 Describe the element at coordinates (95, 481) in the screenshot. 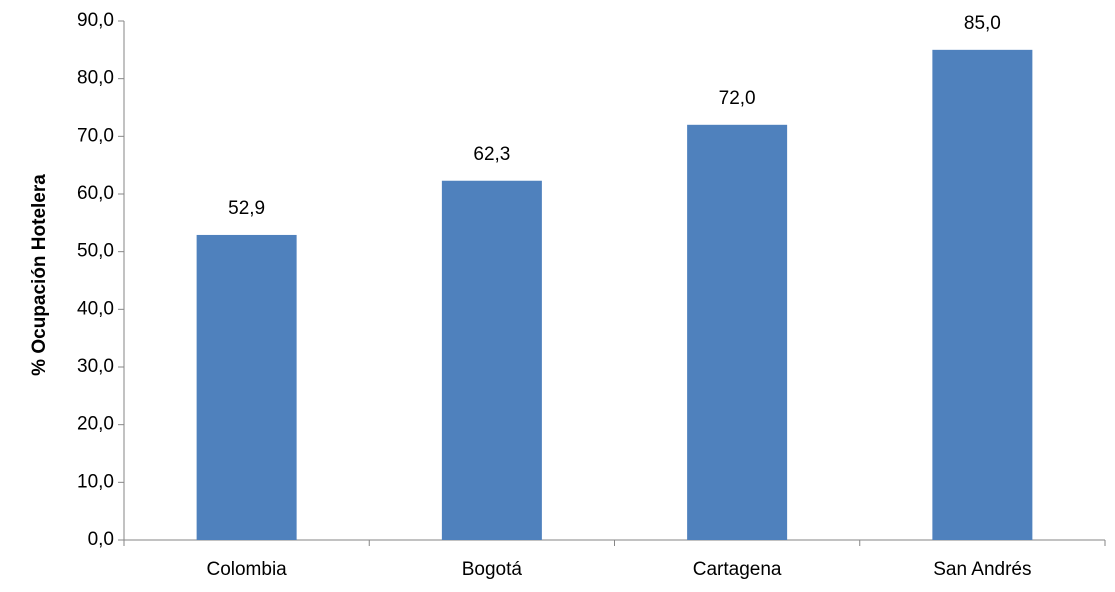

I see `y-tick-label: 10,0` at that location.